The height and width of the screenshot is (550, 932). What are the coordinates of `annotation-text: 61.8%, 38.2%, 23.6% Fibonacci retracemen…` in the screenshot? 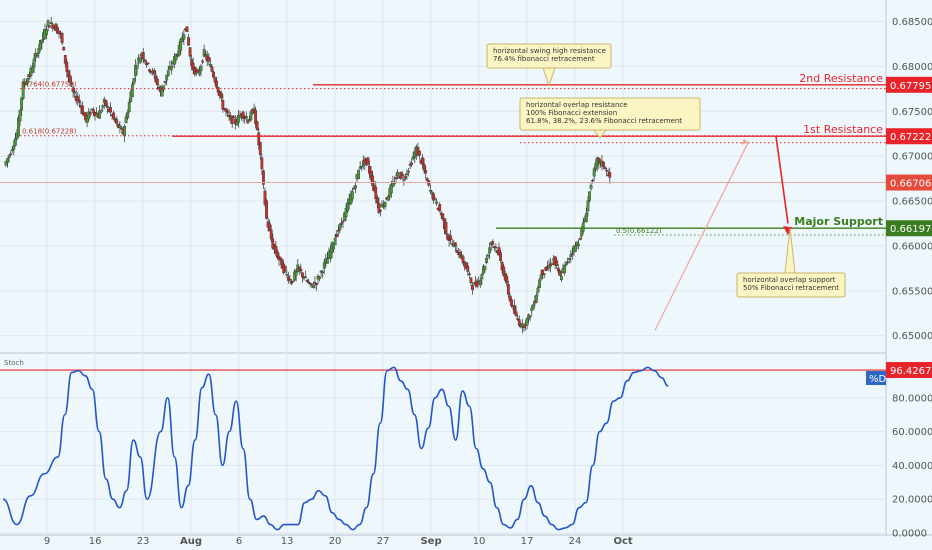 It's located at (604, 121).